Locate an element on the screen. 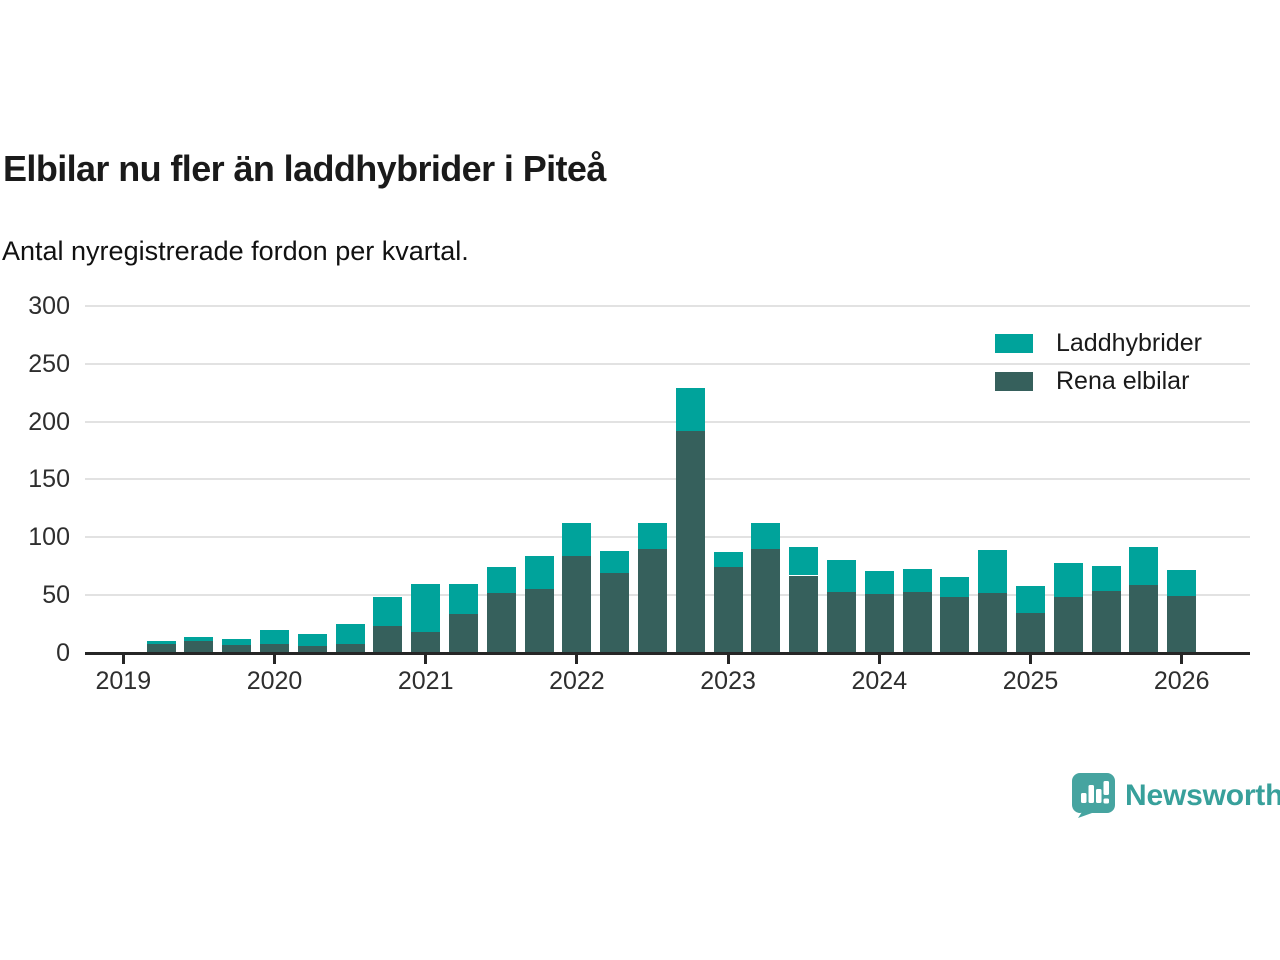 The height and width of the screenshot is (960, 1280). y-axis-tick-label: 0 is located at coordinates (63, 653).